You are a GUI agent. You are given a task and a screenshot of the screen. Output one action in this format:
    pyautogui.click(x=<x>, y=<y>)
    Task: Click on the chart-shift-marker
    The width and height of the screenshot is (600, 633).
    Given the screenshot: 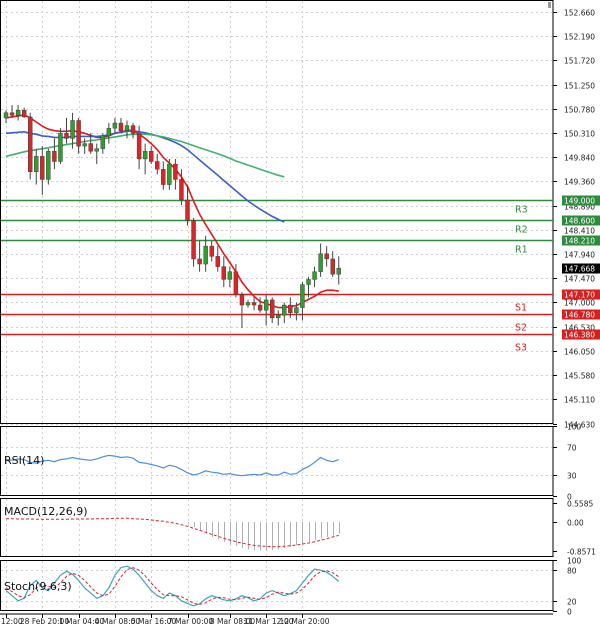 What is the action you would take?
    pyautogui.click(x=549, y=5)
    